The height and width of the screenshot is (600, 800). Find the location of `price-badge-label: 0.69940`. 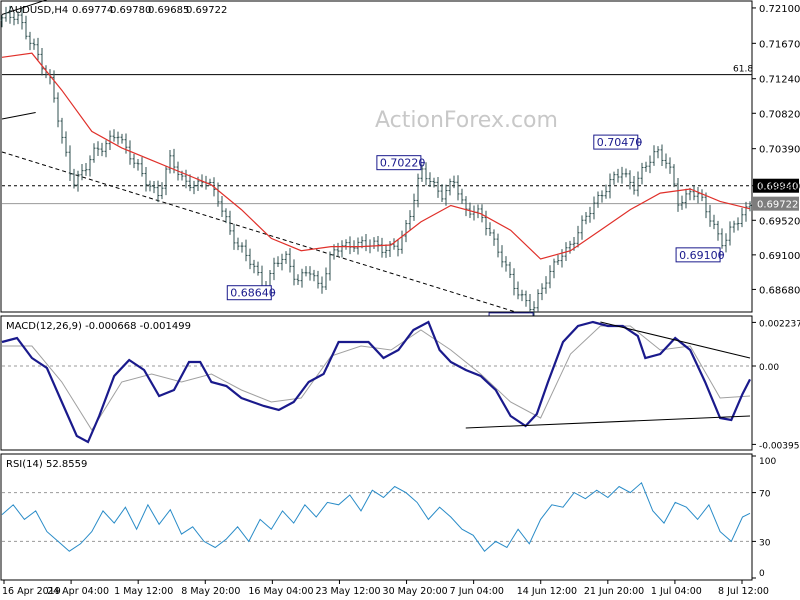

price-badge-label: 0.69940 is located at coordinates (777, 187).